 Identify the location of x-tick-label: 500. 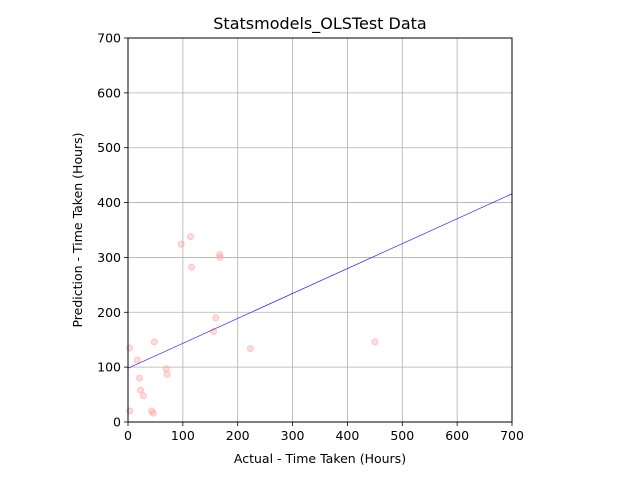
(402, 435).